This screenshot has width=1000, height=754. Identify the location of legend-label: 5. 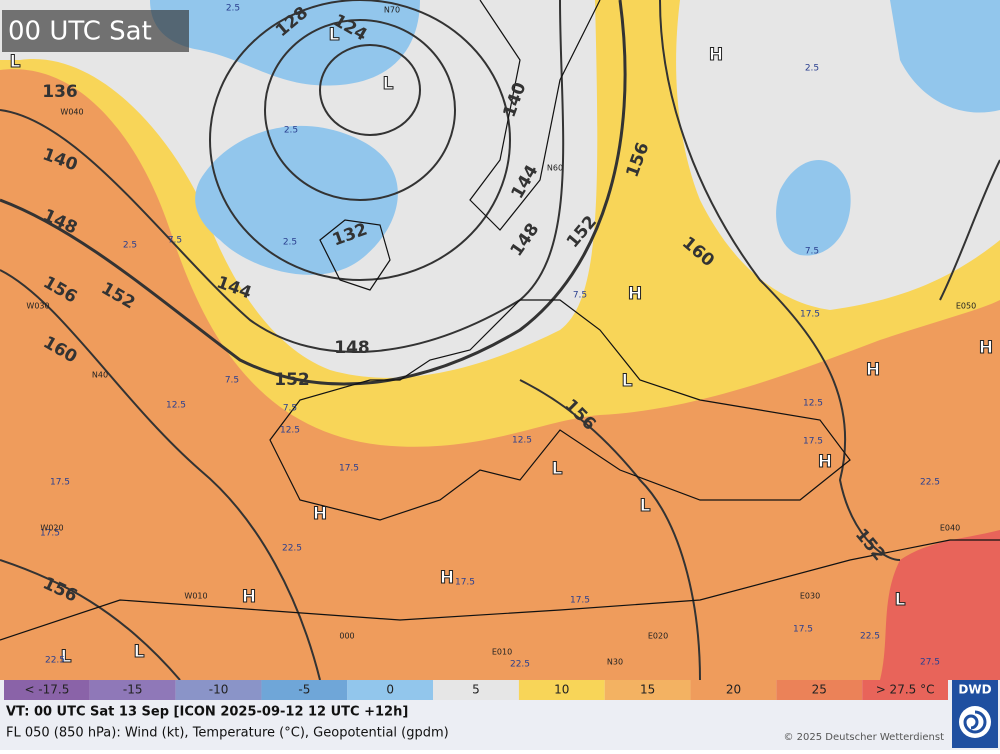
(476, 690).